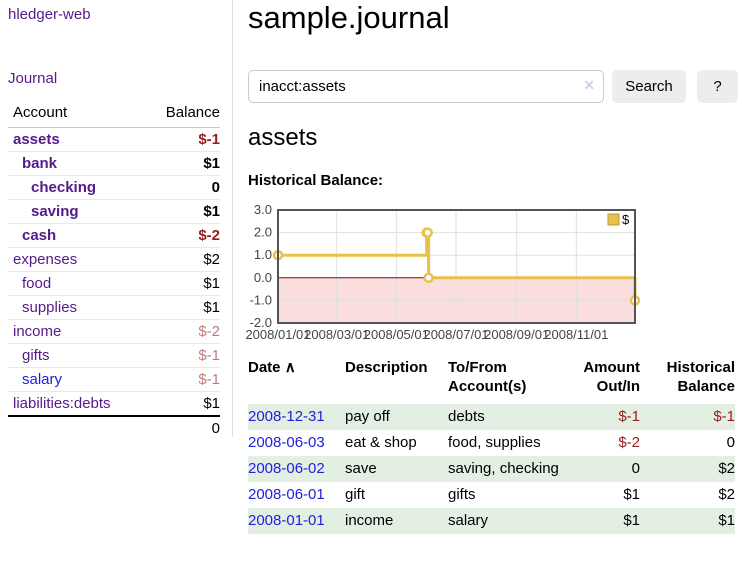 The image size is (742, 582). What do you see at coordinates (516, 334) in the screenshot?
I see `svg-text: 2008/09/01` at bounding box center [516, 334].